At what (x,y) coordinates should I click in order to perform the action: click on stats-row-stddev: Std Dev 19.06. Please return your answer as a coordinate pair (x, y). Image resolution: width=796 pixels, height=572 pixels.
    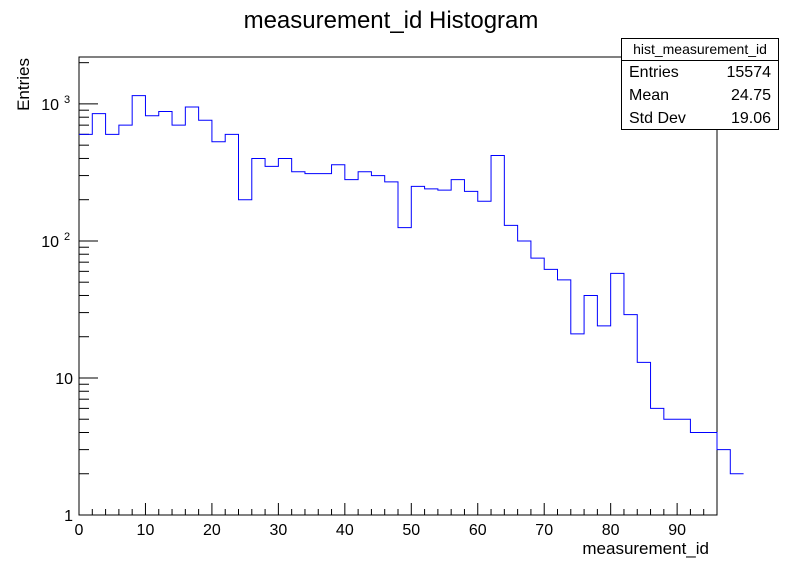
    Looking at the image, I should click on (700, 118).